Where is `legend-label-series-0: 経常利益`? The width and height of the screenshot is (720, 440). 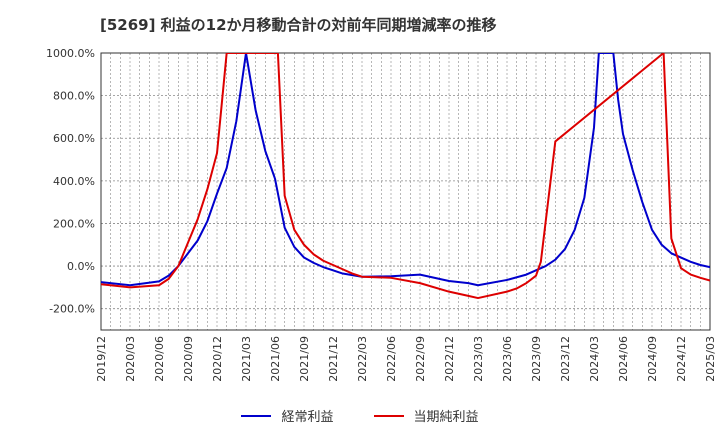 legend-label-series-0: 経常利益 is located at coordinates (307, 417).